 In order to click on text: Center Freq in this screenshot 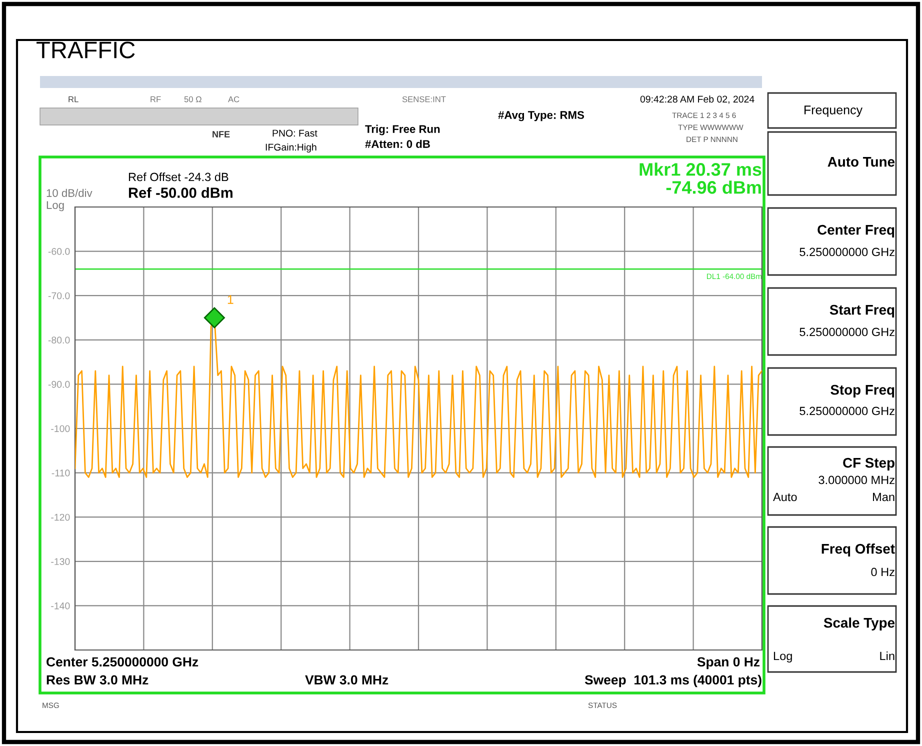, I will do `click(856, 231)`.